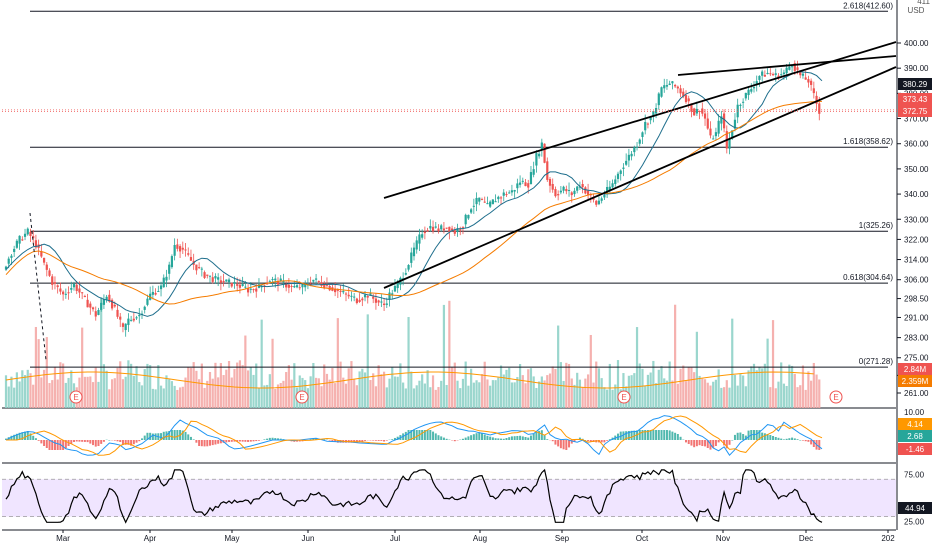  I want to click on time-axis: Mar Apr May Jun Jul Aug Sep Oct Nov Dec 202, so click(475, 536).